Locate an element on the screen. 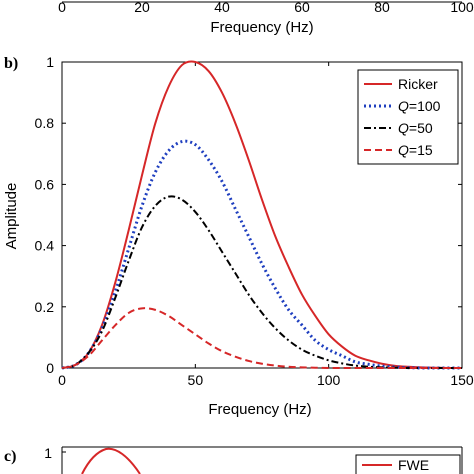  legend-box is located at coordinates (408, 117).